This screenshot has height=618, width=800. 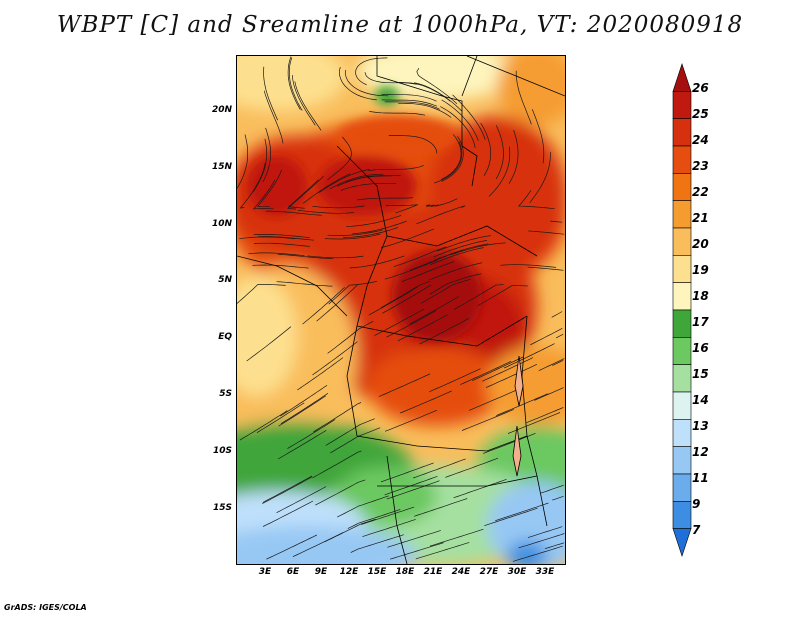 I want to click on lon-label-30e: 30E, so click(x=517, y=572).